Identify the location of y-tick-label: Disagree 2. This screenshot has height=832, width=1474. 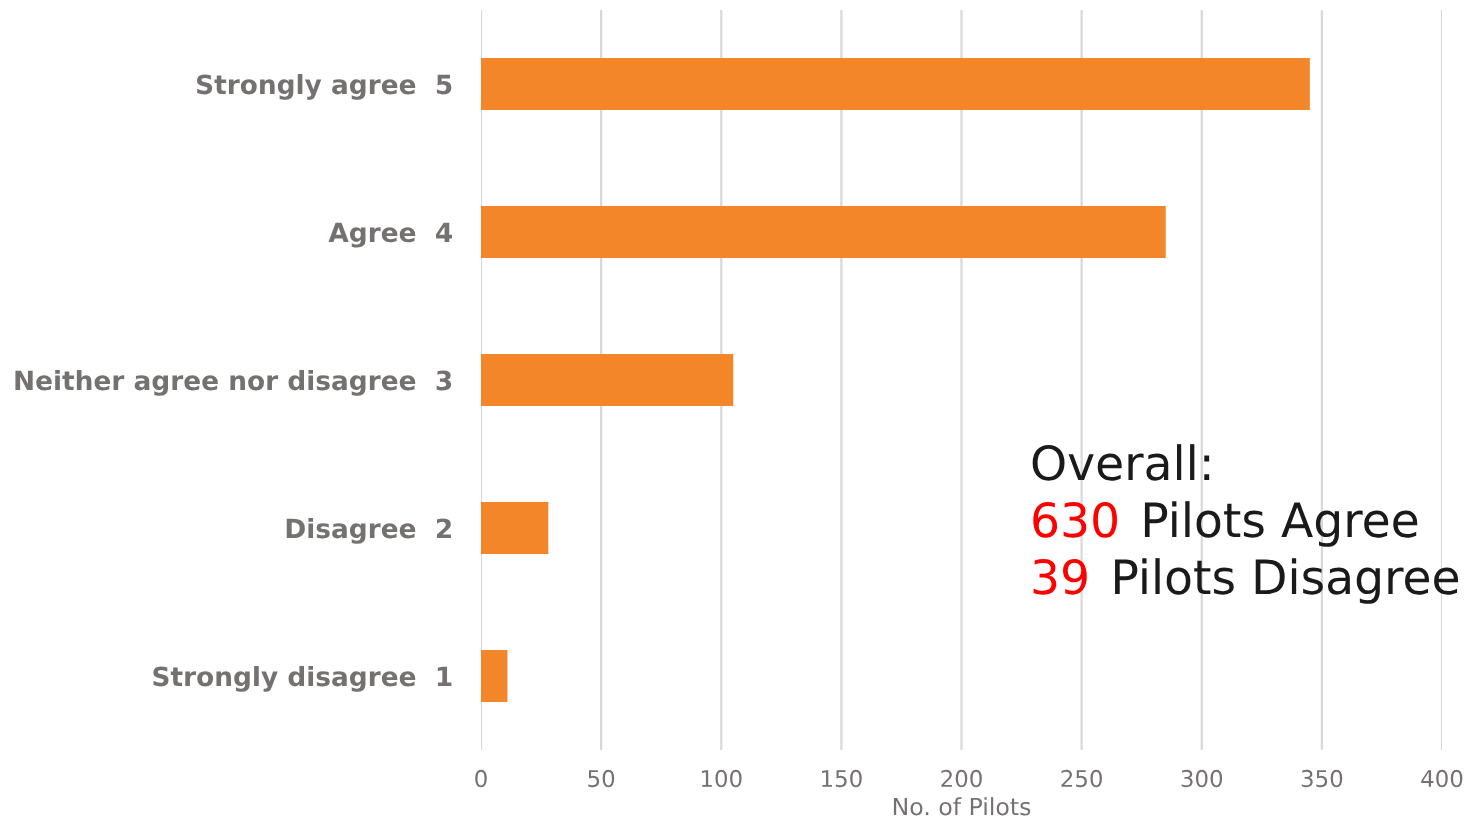
(368, 530).